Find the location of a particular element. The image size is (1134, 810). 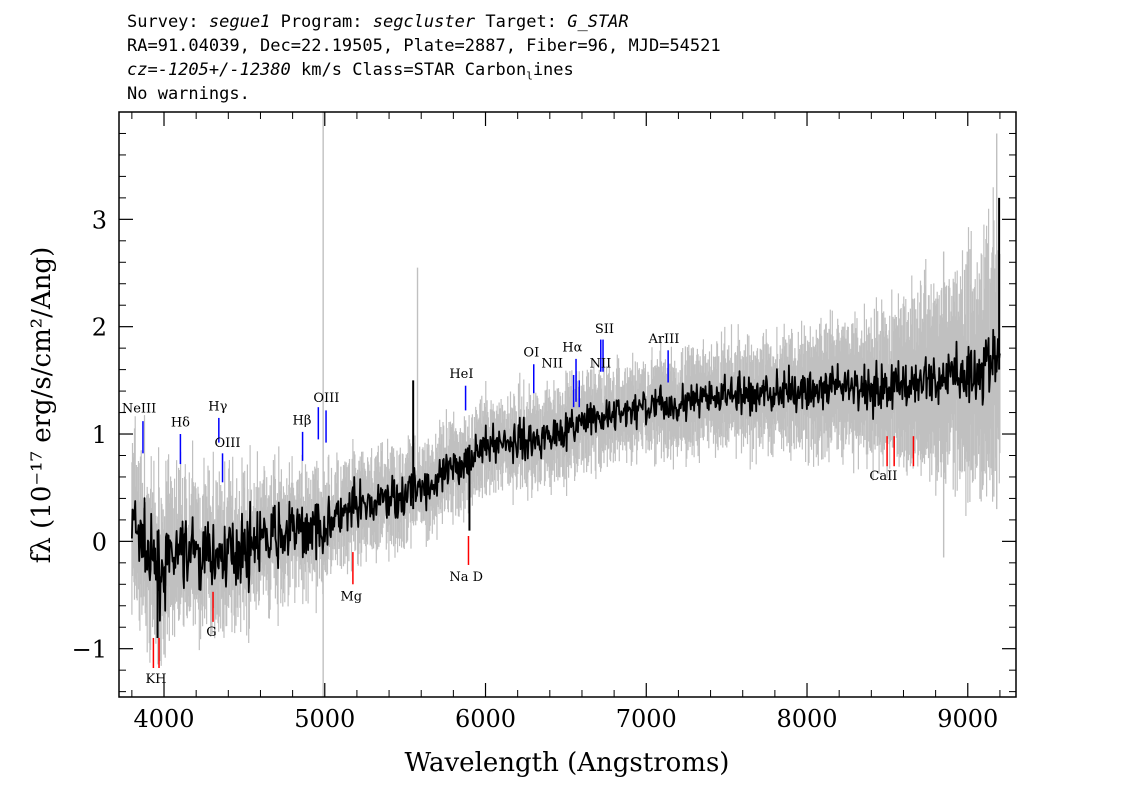

y-tick-label-4: 3 is located at coordinates (99, 220).